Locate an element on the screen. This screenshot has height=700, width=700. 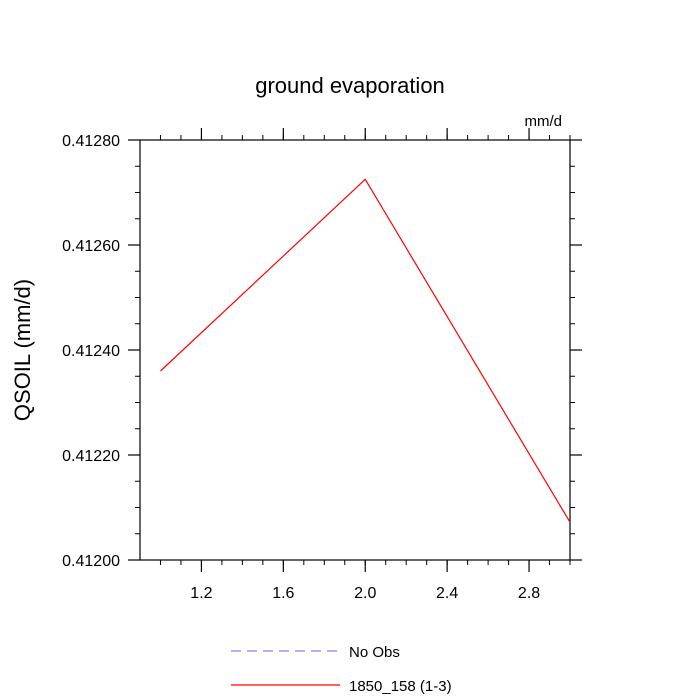
y-tick-label: 0.41200 is located at coordinates (91, 561).